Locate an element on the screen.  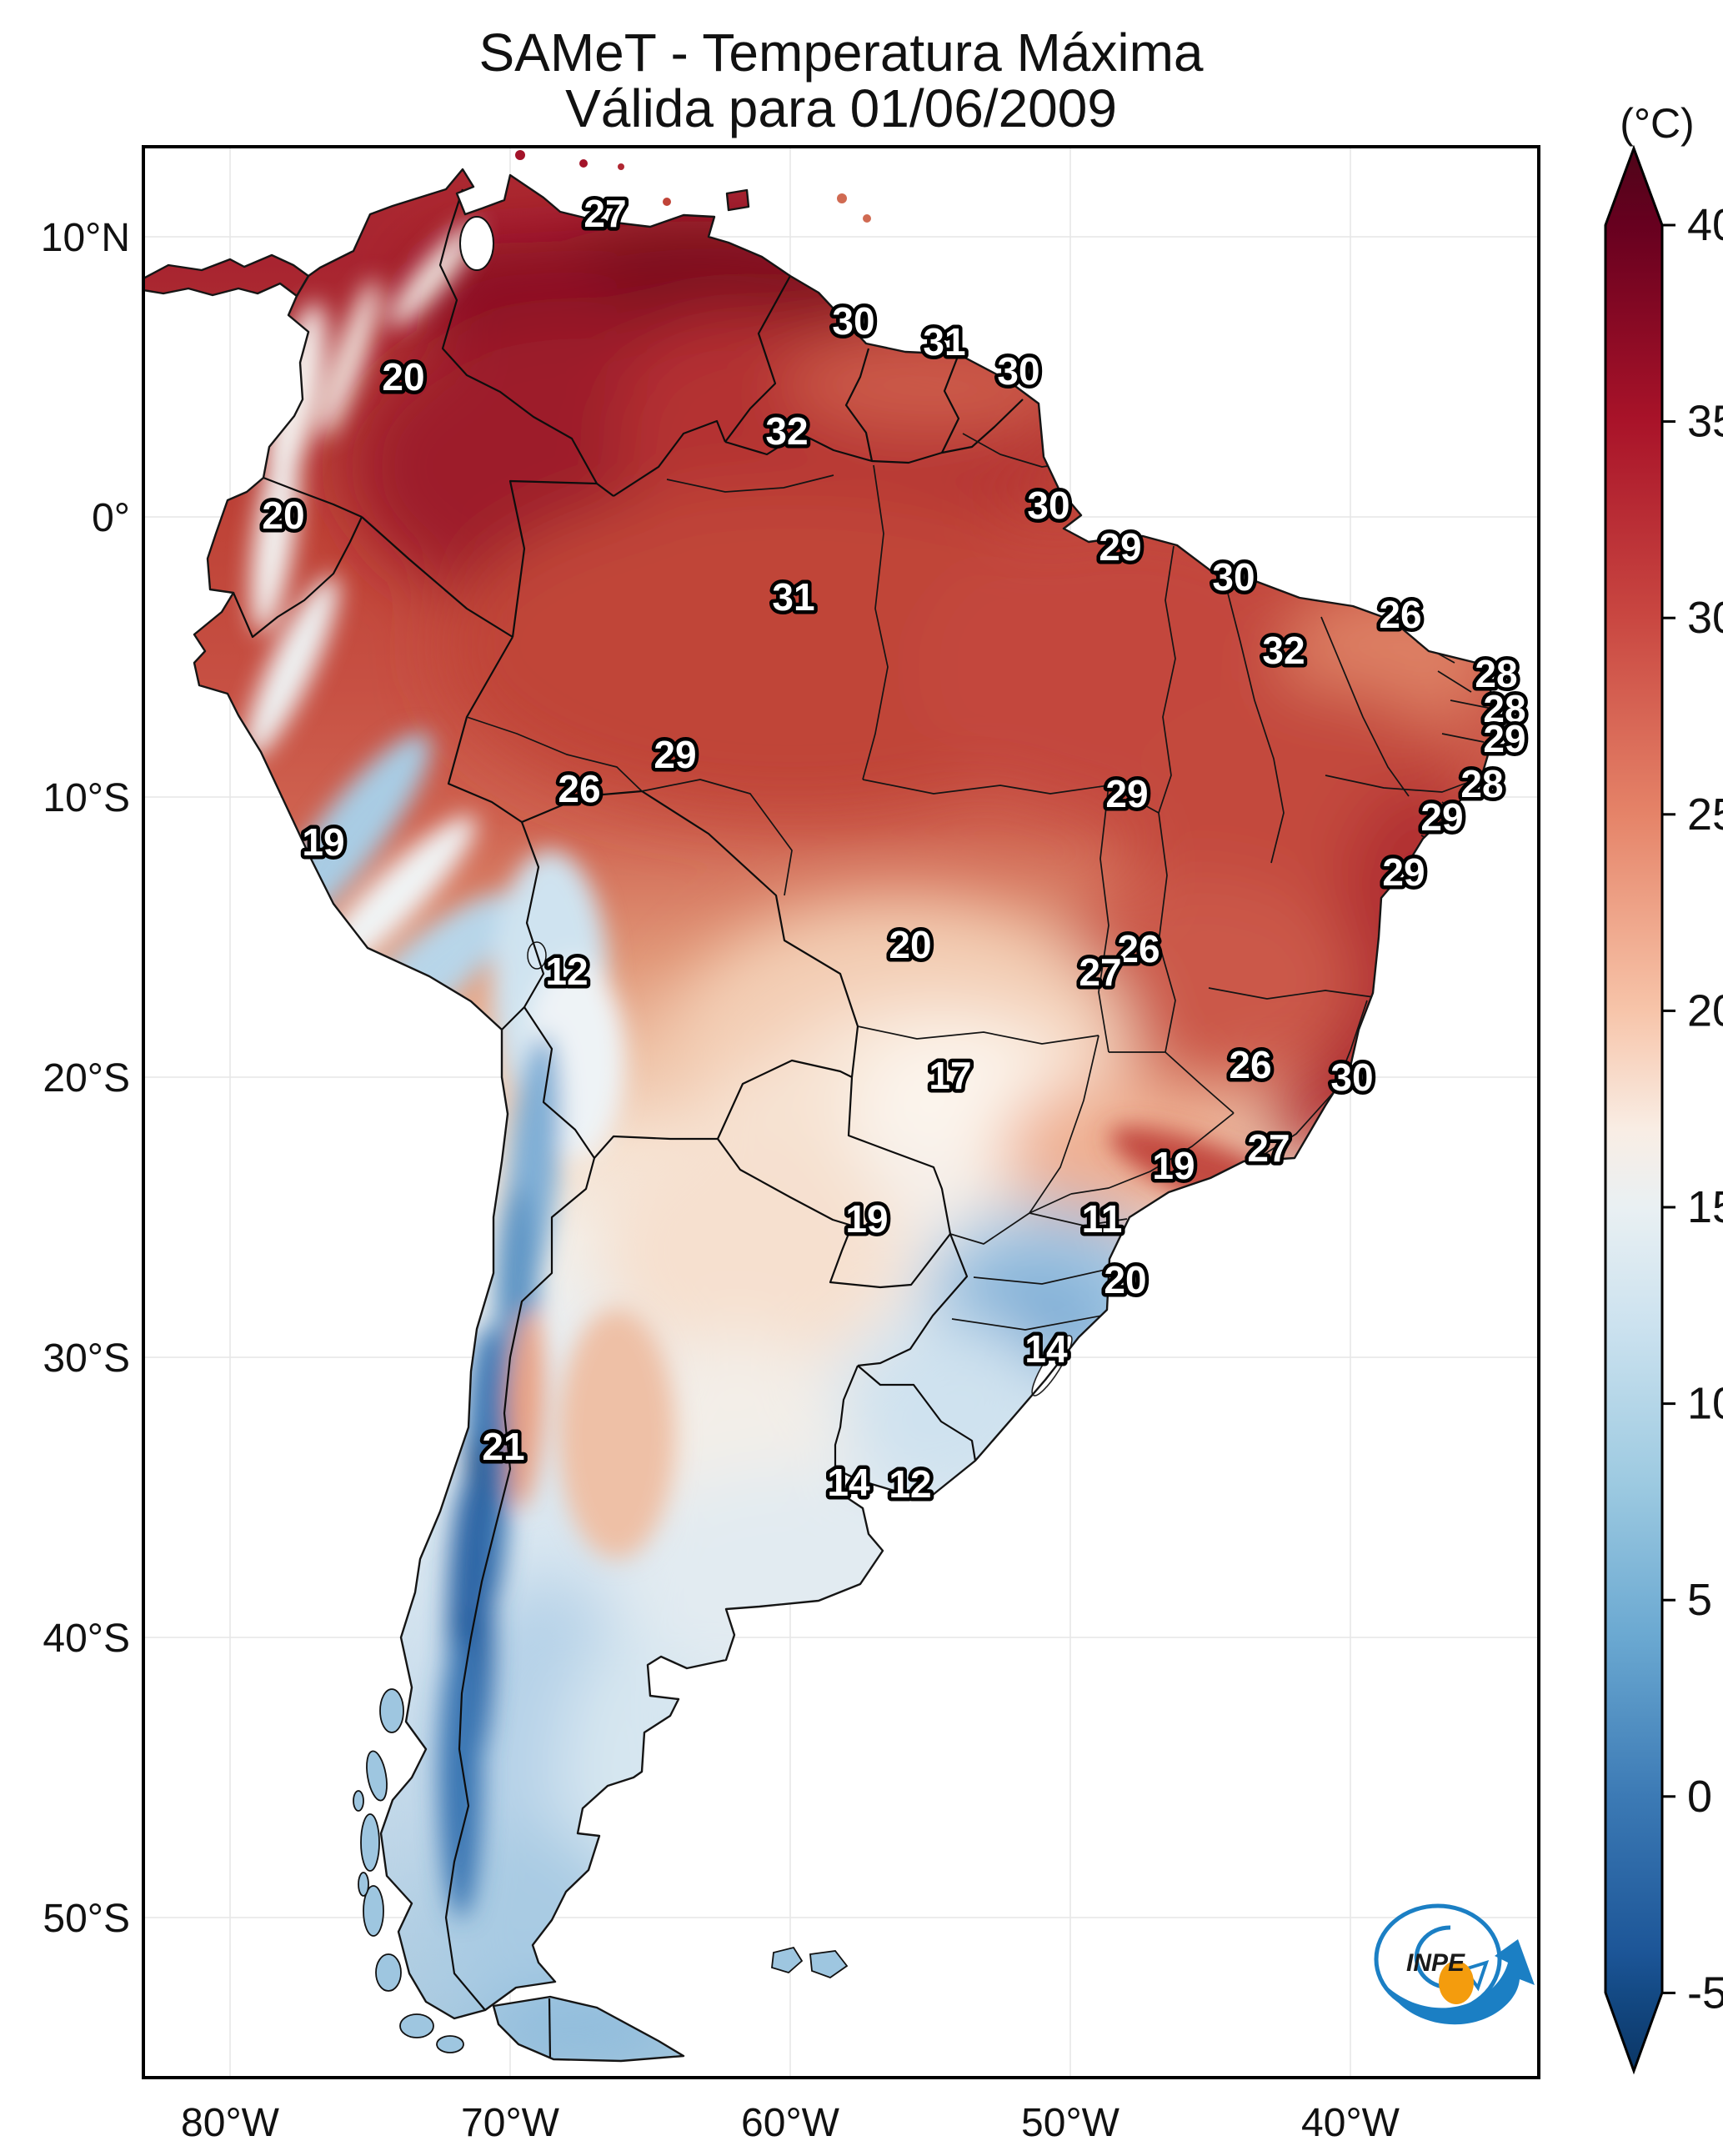
lagoa-dos-patos is located at coordinates (1052, 1365).